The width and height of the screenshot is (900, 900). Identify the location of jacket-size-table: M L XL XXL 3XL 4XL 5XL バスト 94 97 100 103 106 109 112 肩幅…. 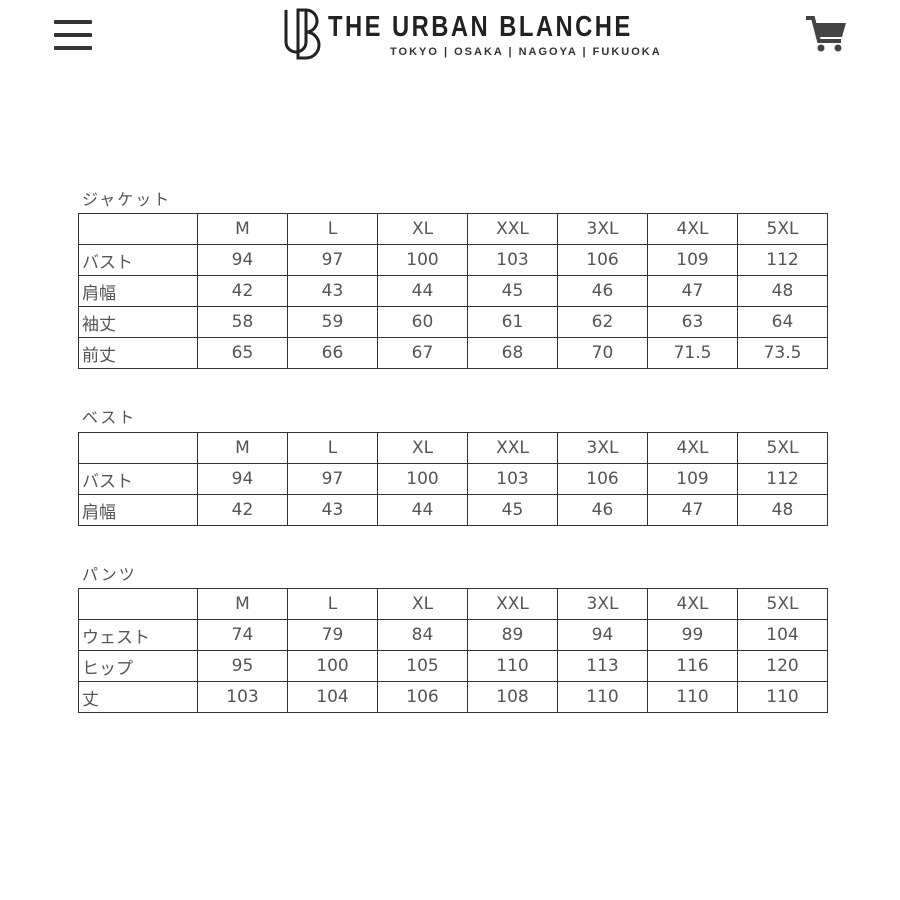
(453, 291).